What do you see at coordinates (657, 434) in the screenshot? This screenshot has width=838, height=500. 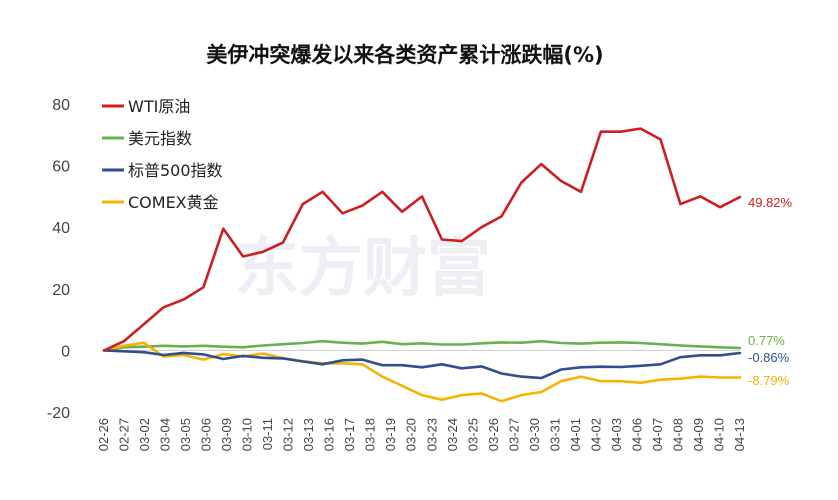 I see `x-tick-label: 04-07` at bounding box center [657, 434].